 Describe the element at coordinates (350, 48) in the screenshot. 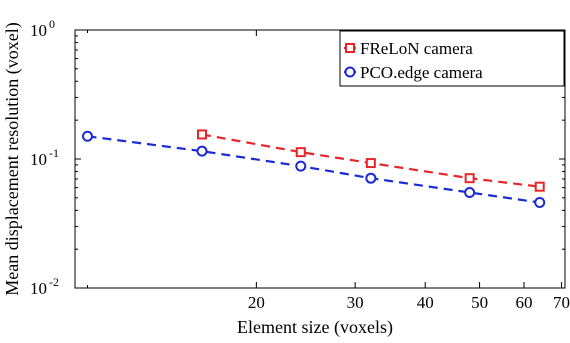

I see `legend-marker-square` at that location.